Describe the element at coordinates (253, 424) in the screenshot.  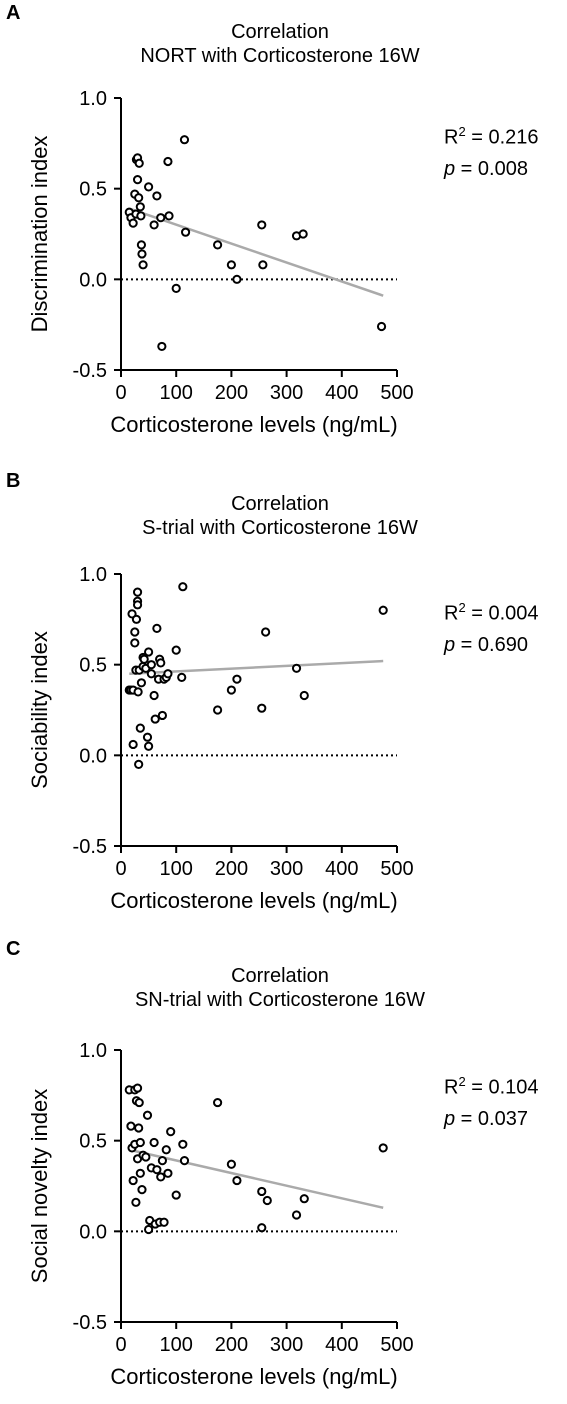
I see `panel-a-x-axis-label: Corticosterone levels (ng/mL)` at that location.